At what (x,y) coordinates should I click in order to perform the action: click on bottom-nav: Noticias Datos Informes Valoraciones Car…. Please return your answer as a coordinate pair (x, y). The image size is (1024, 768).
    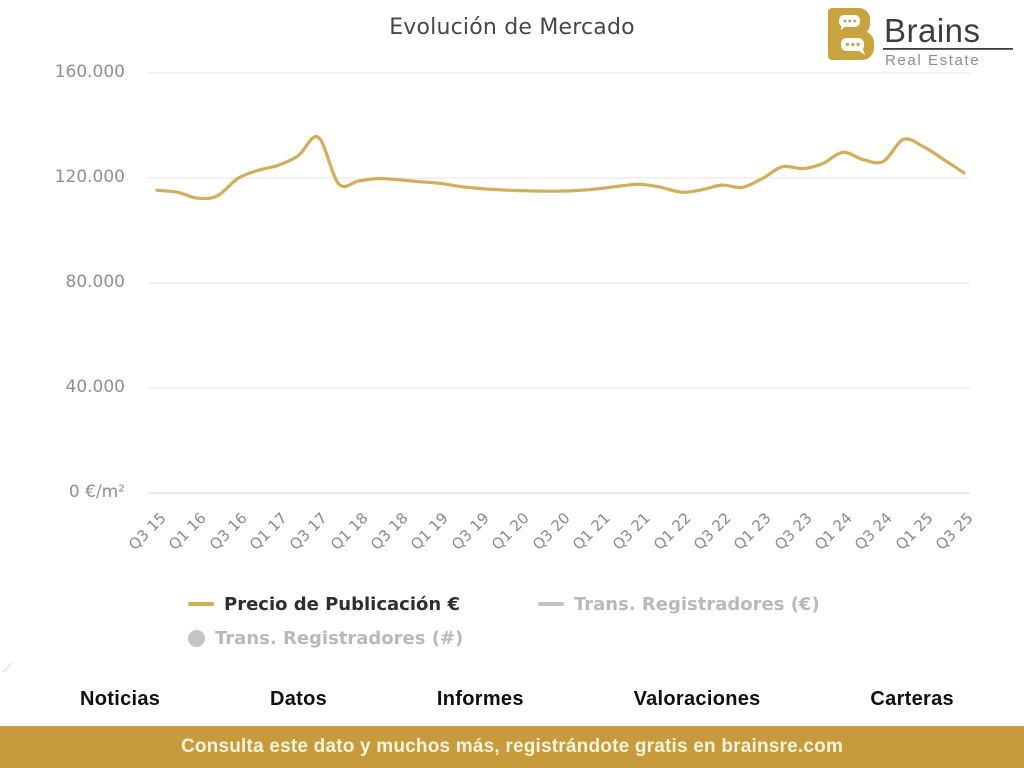
    Looking at the image, I should click on (512, 699).